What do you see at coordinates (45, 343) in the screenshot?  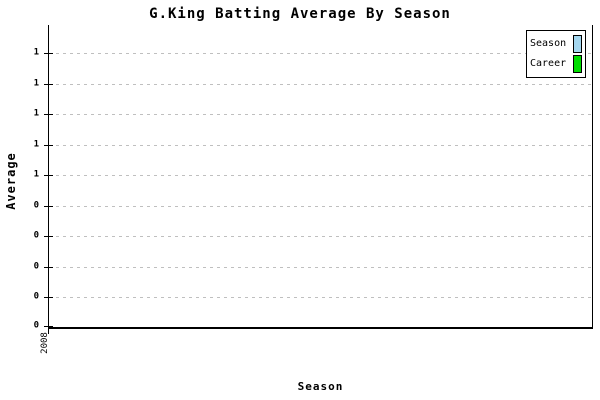 I see `x-tick-label: 2008` at bounding box center [45, 343].